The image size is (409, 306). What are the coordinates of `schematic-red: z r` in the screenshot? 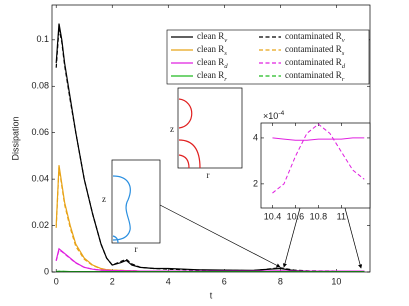 It's located at (206, 133).